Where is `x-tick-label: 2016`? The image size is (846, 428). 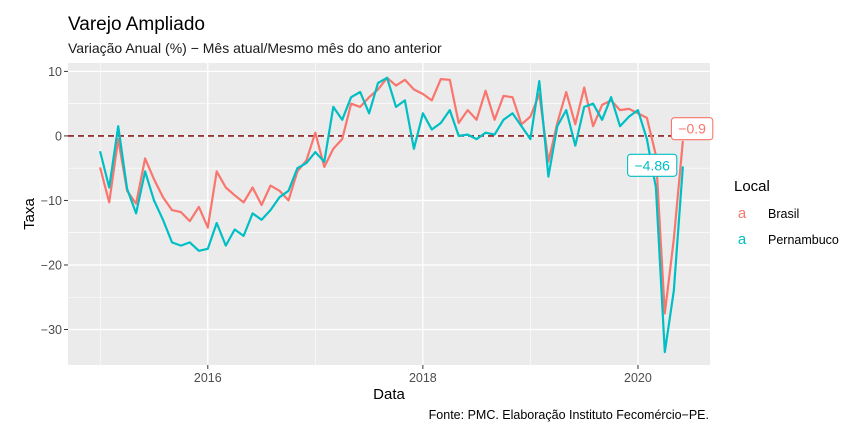
x-tick-label: 2016 is located at coordinates (208, 378).